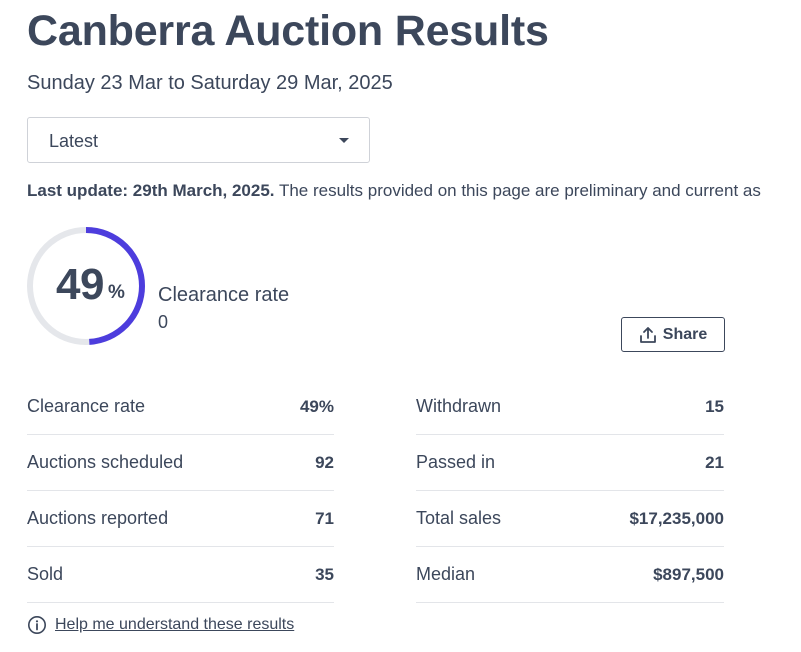 The width and height of the screenshot is (801, 652). I want to click on stat-row-median: Median $897,500, so click(570, 575).